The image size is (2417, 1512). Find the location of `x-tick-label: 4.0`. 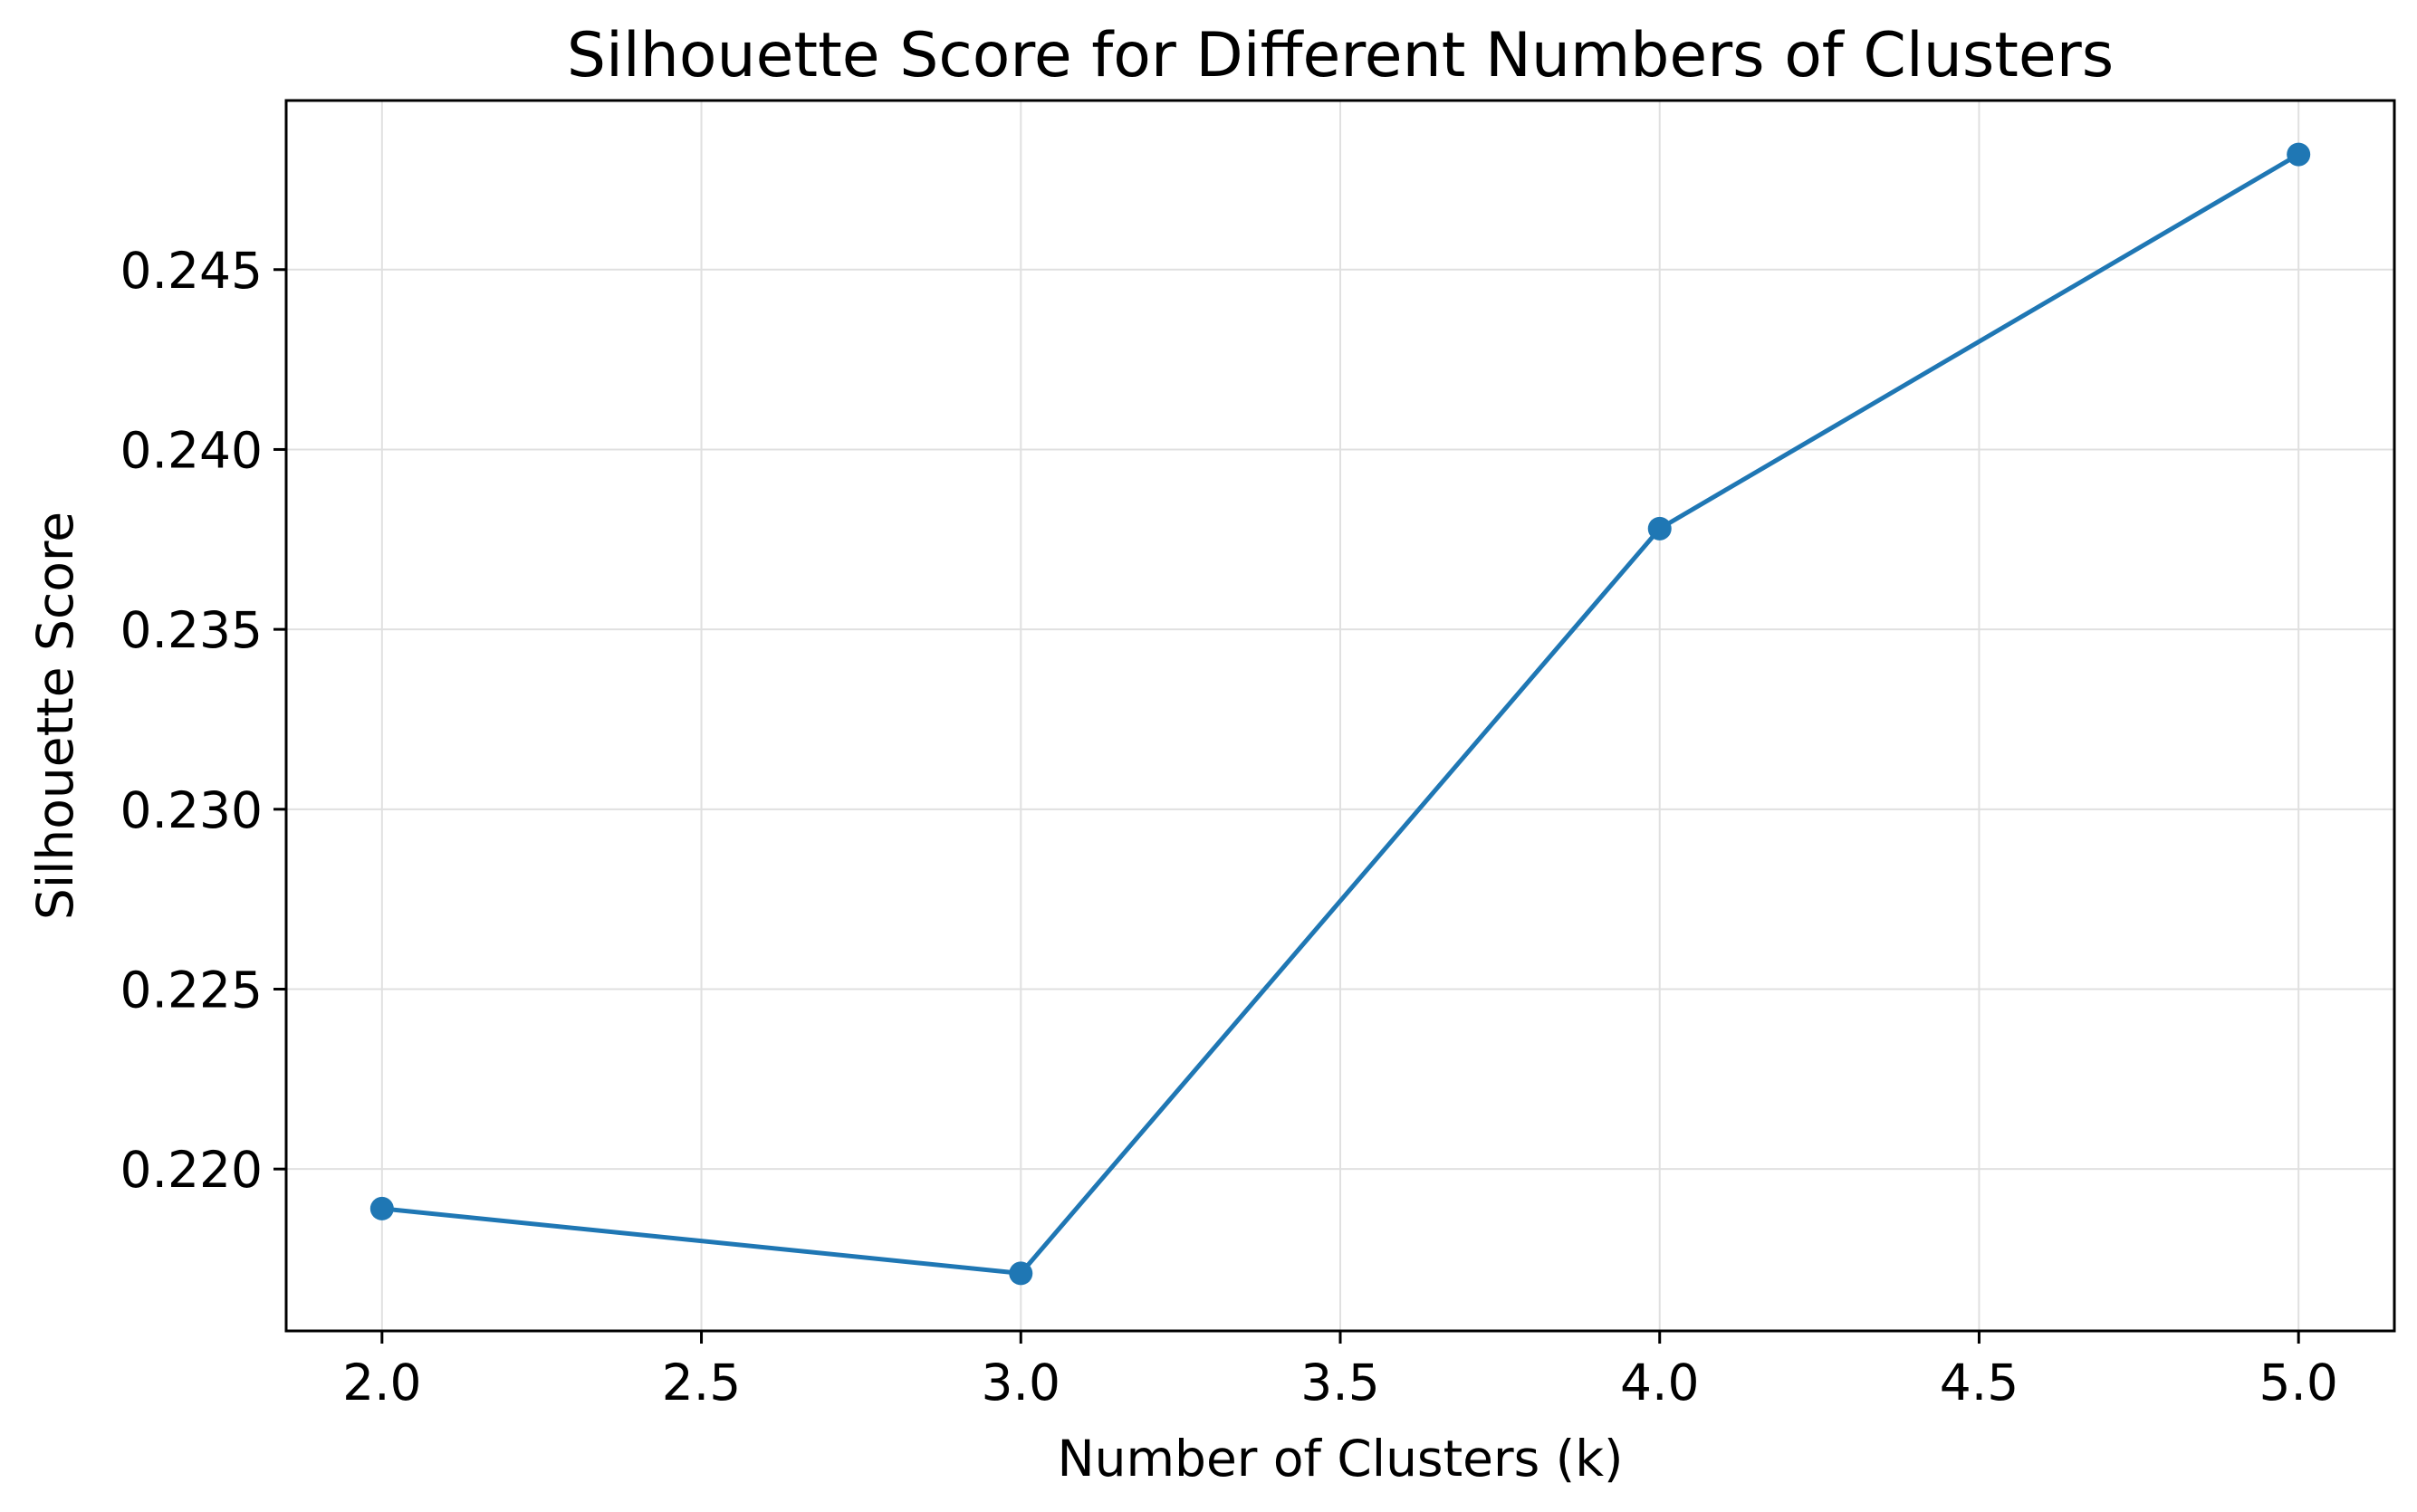

x-tick-label: 4.0 is located at coordinates (1660, 1383).